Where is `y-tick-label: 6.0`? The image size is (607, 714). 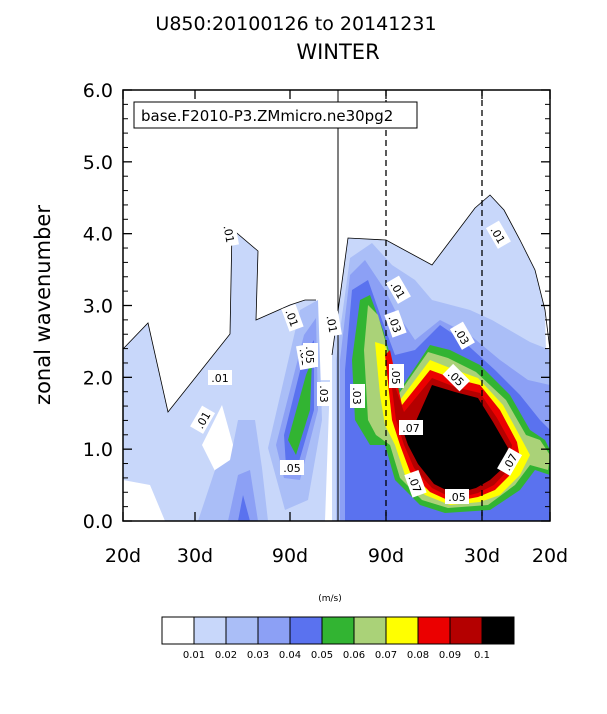 y-tick-label: 6.0 is located at coordinates (98, 91).